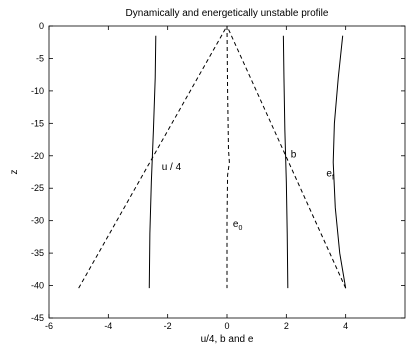 This screenshot has width=406, height=347. Describe the element at coordinates (294, 155) in the screenshot. I see `annotation-label: b` at that location.